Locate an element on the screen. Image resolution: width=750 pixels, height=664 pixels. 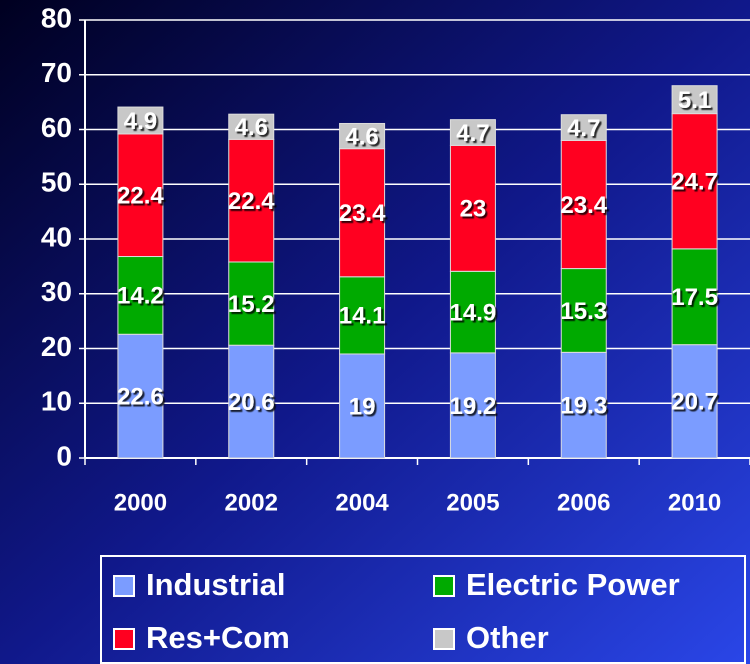
legend-label: Electric Power is located at coordinates (573, 584).